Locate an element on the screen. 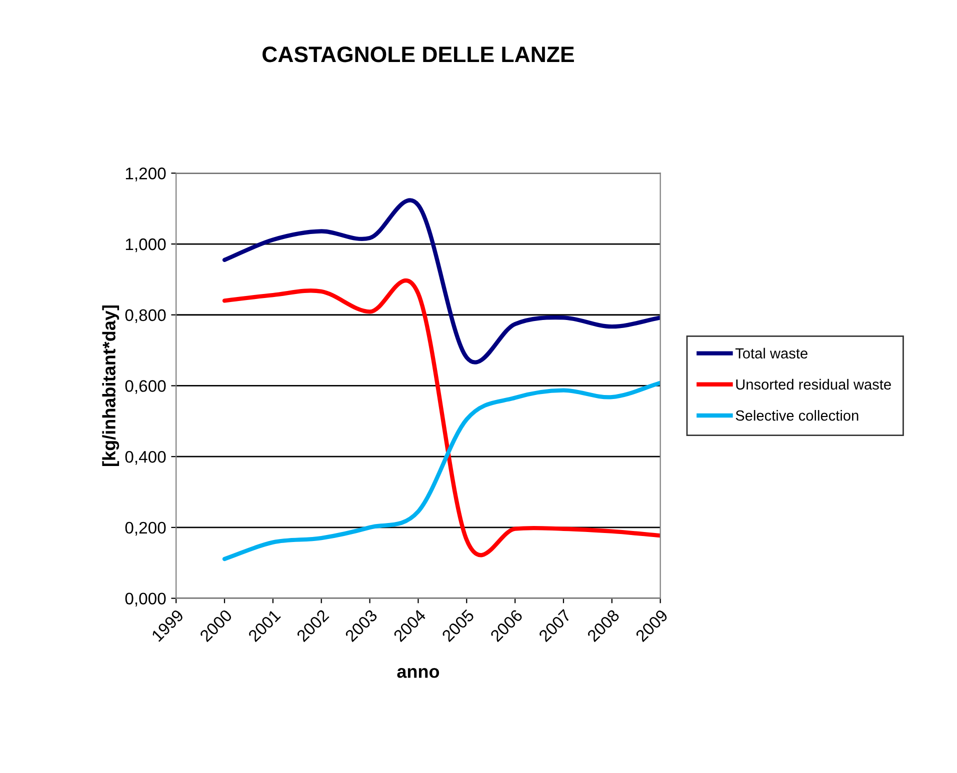 Image resolution: width=957 pixels, height=773 pixels. y-tick-label: 0,600 is located at coordinates (145, 387).